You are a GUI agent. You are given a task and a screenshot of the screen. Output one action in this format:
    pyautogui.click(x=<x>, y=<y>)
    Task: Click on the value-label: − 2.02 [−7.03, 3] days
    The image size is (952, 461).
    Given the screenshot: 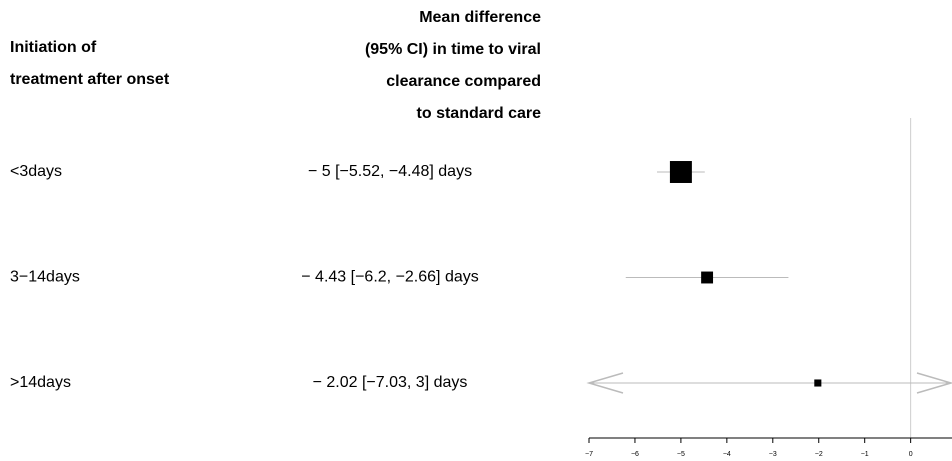 What is the action you would take?
    pyautogui.click(x=390, y=382)
    